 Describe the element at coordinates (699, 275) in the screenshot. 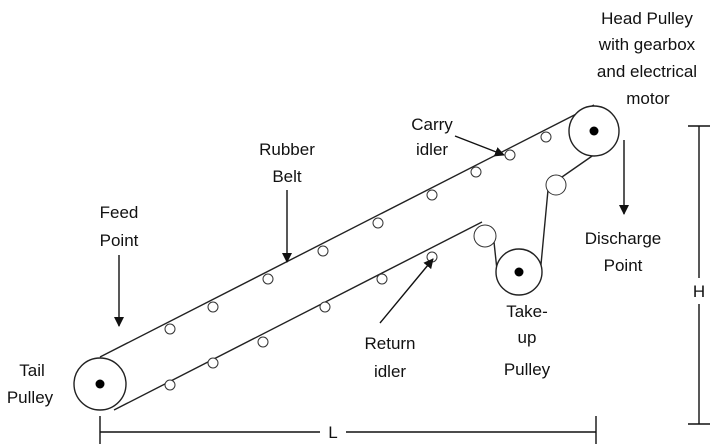

I see `height-dimension` at that location.